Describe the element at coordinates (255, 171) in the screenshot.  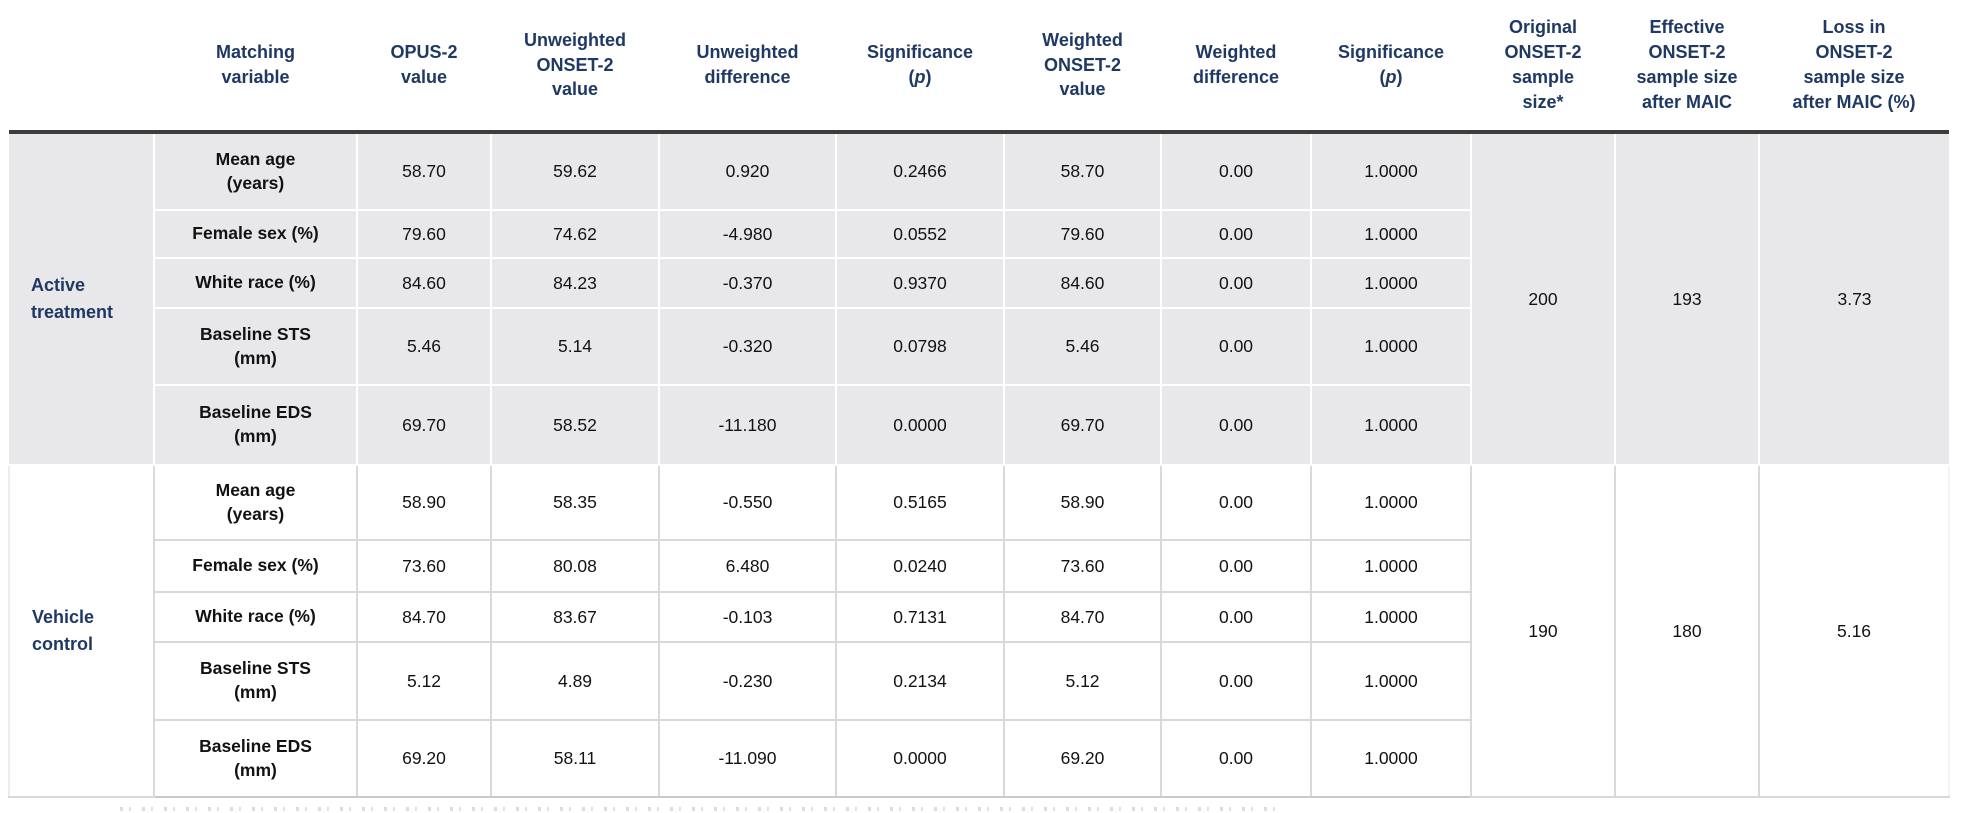
I see `variable-cell: Mean age (years)` at that location.